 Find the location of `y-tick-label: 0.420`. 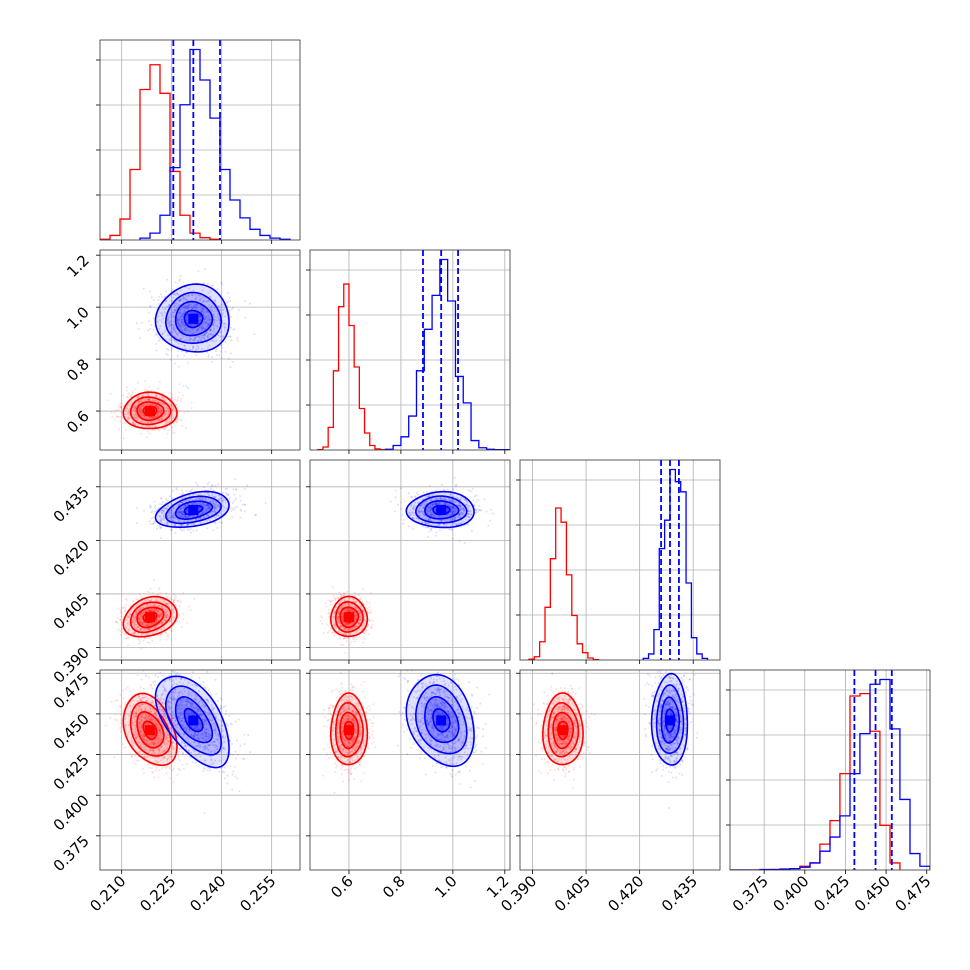

y-tick-label: 0.420 is located at coordinates (71, 557).